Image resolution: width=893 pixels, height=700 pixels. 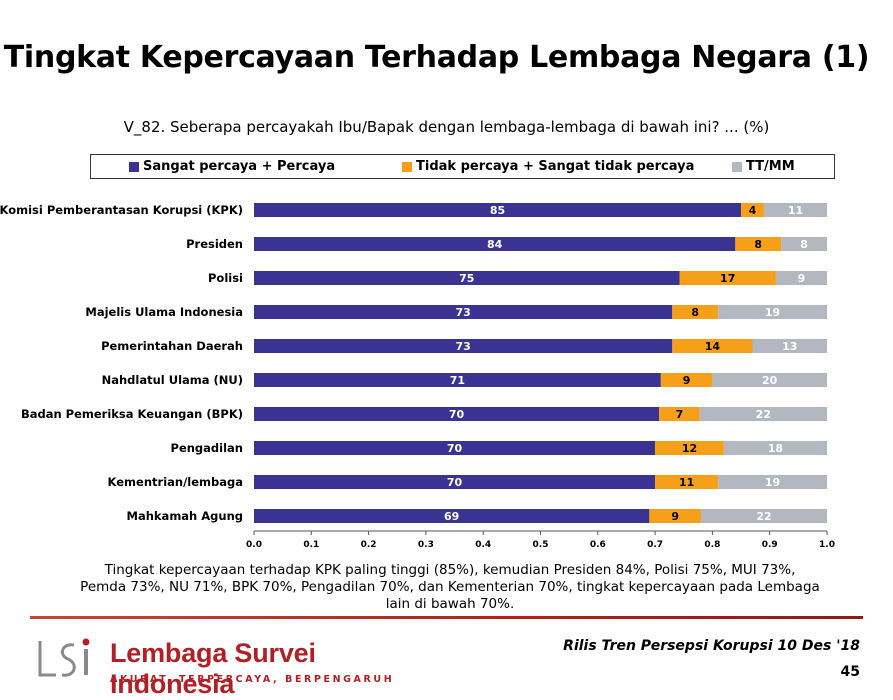 I want to click on category-label: Komisi Pemberantasan Korupsi (KPK), so click(x=121, y=210).